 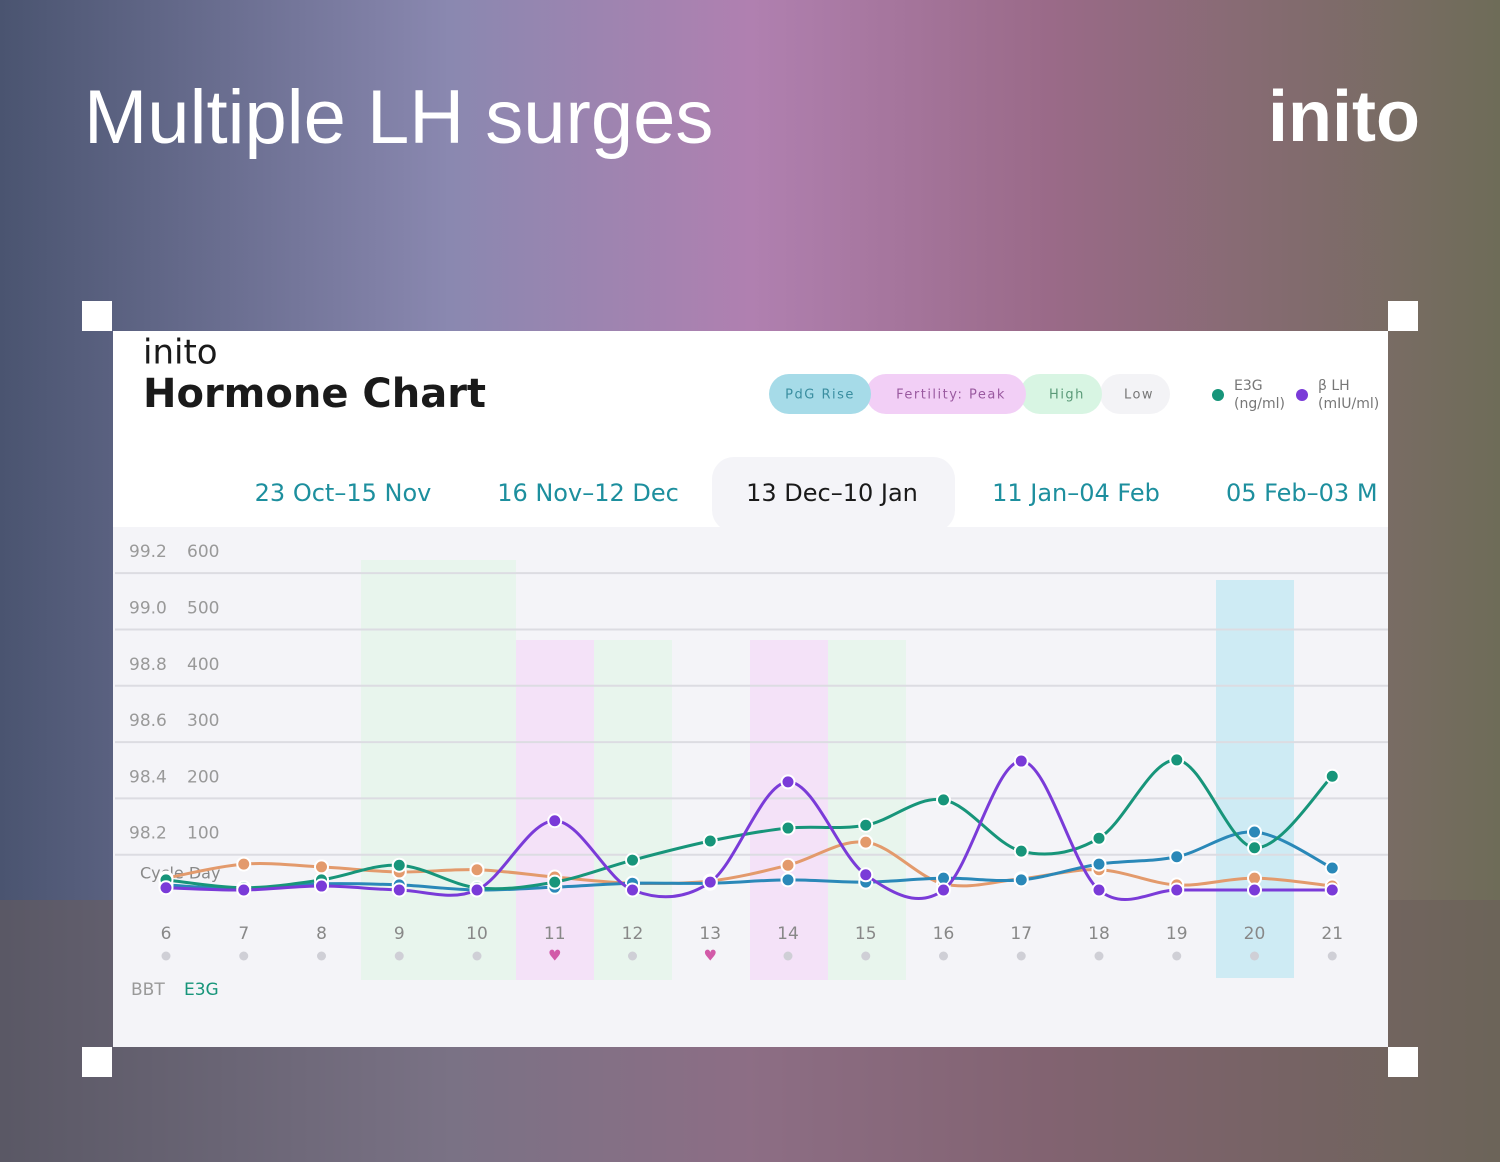 What do you see at coordinates (148, 777) in the screenshot?
I see `y2-tick-label: 98.4` at bounding box center [148, 777].